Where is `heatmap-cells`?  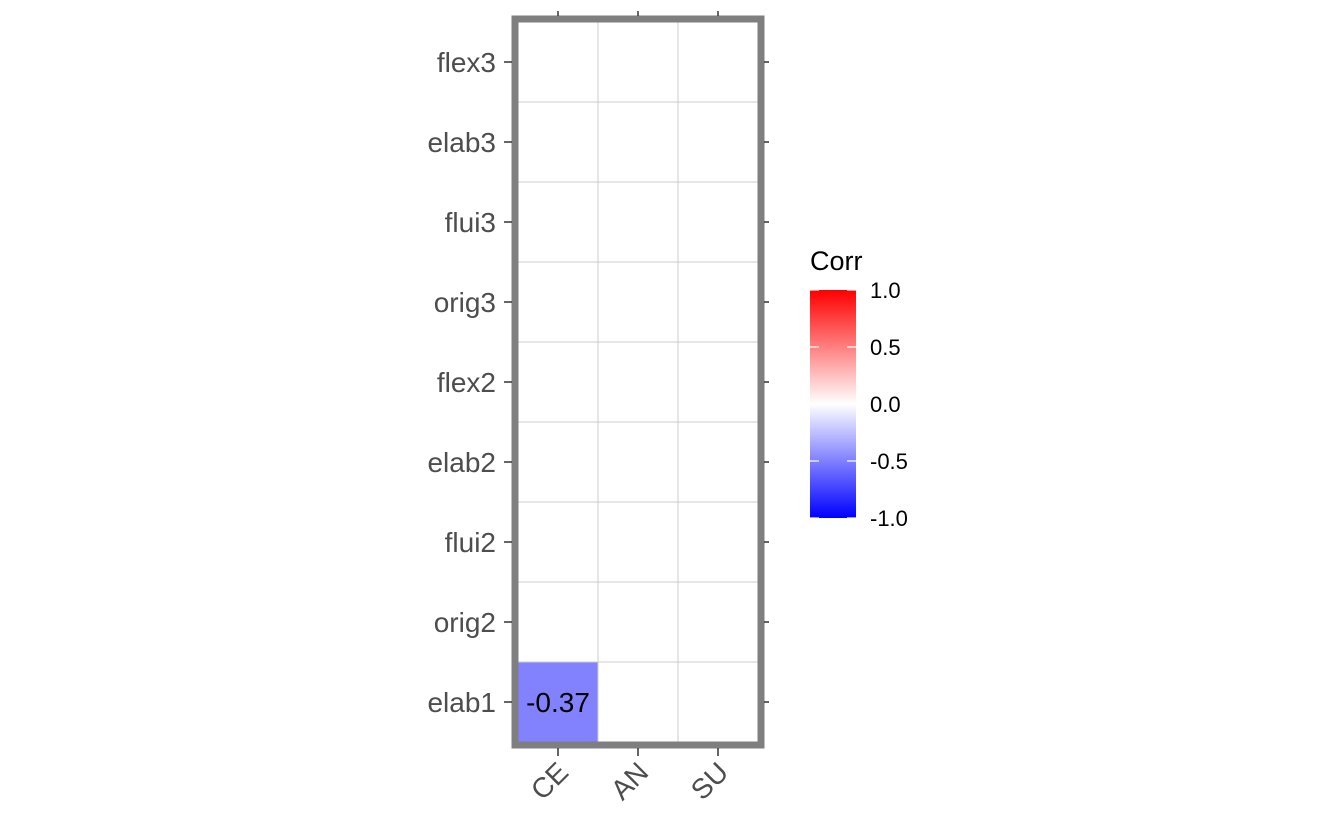
heatmap-cells is located at coordinates (558, 702).